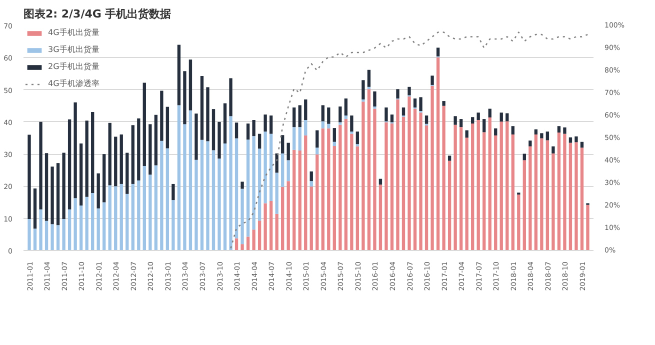 This screenshot has width=655, height=345. What do you see at coordinates (98, 14) in the screenshot?
I see `chart-title: 图表2: 2/3/4G 手机出货数据` at bounding box center [98, 14].